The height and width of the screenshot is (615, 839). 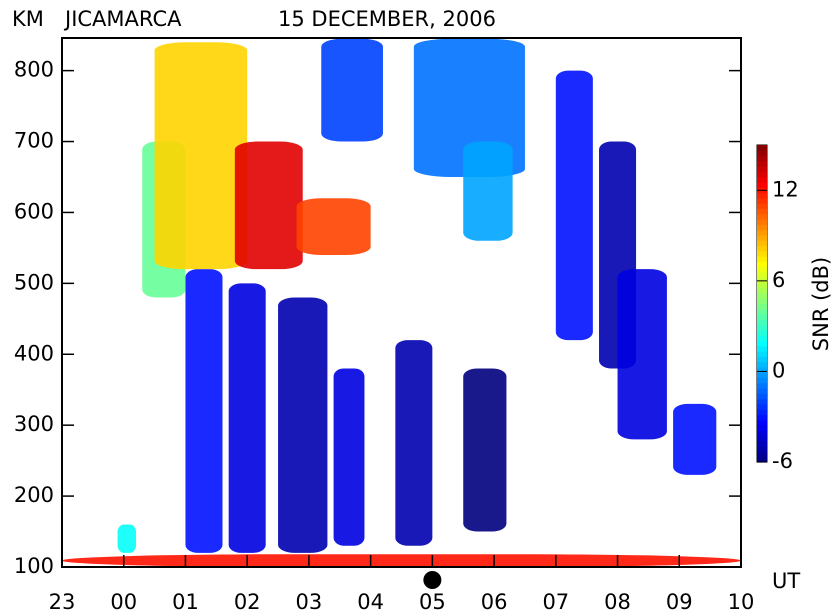 What do you see at coordinates (185, 602) in the screenshot?
I see `x-tick-label: 01` at bounding box center [185, 602].